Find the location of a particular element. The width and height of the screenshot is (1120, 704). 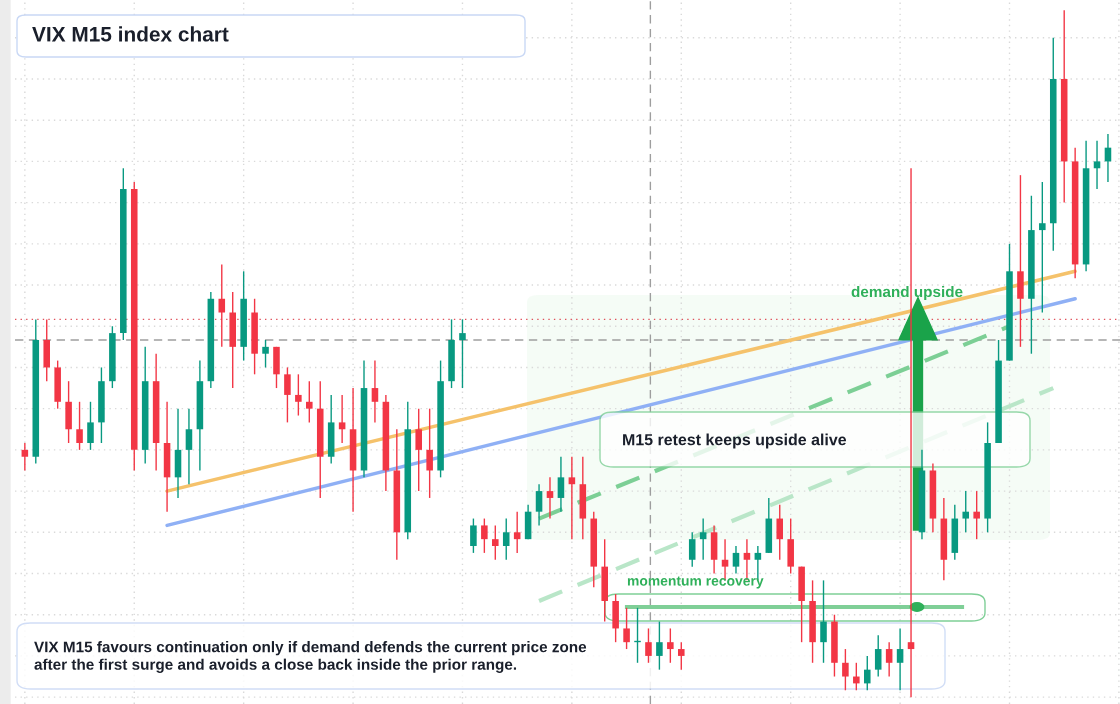

annotation: momentum recovery is located at coordinates (695, 582).